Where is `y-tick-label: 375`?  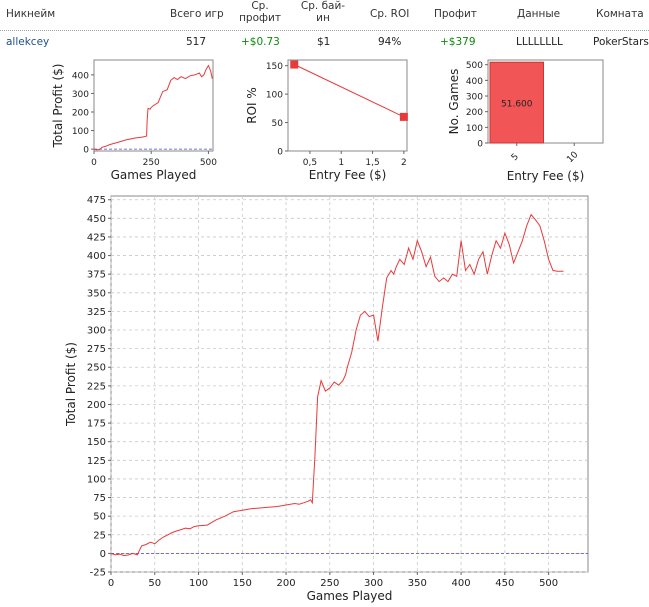 y-tick-label: 375 is located at coordinates (96, 275).